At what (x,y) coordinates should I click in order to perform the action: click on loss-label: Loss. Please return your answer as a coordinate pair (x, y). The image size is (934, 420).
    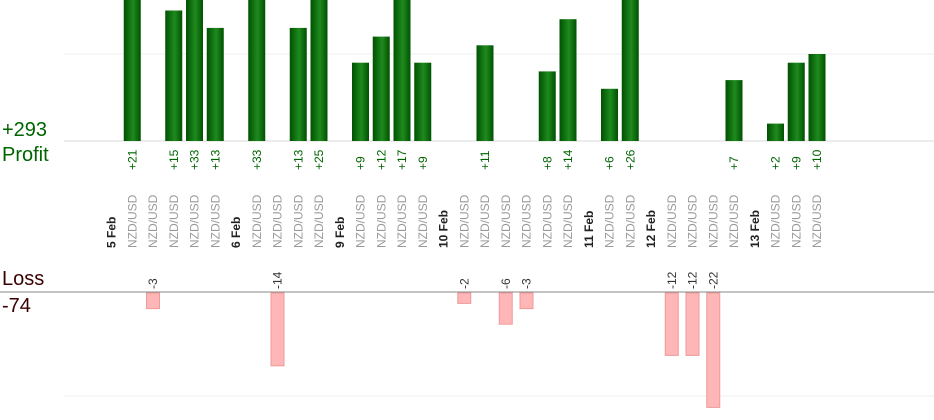
    Looking at the image, I should click on (23, 279).